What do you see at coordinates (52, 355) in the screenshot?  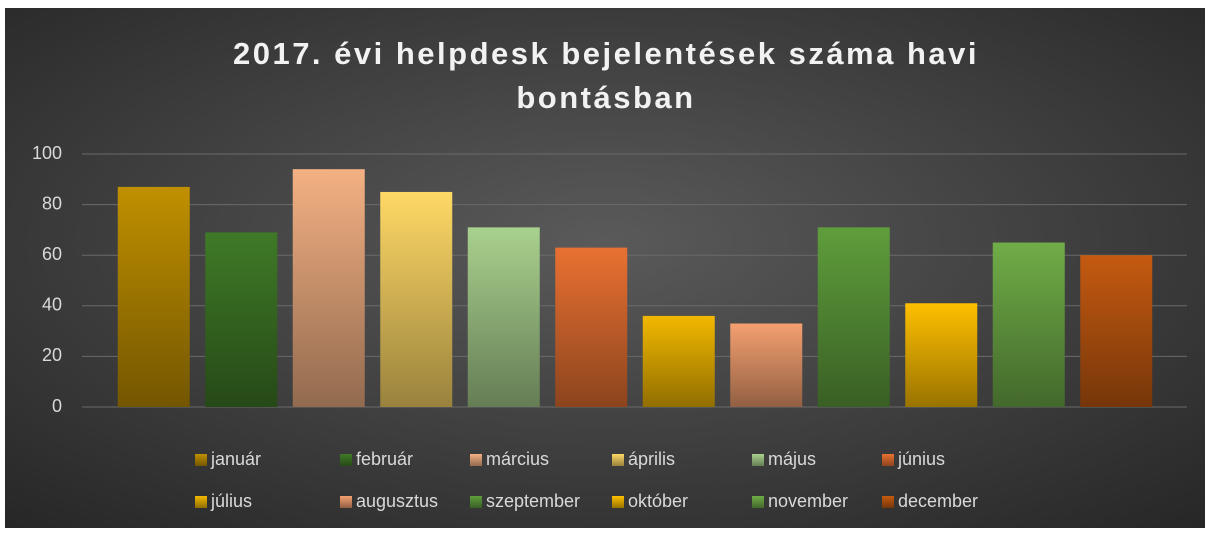 I see `y-tick-label: 20` at bounding box center [52, 355].